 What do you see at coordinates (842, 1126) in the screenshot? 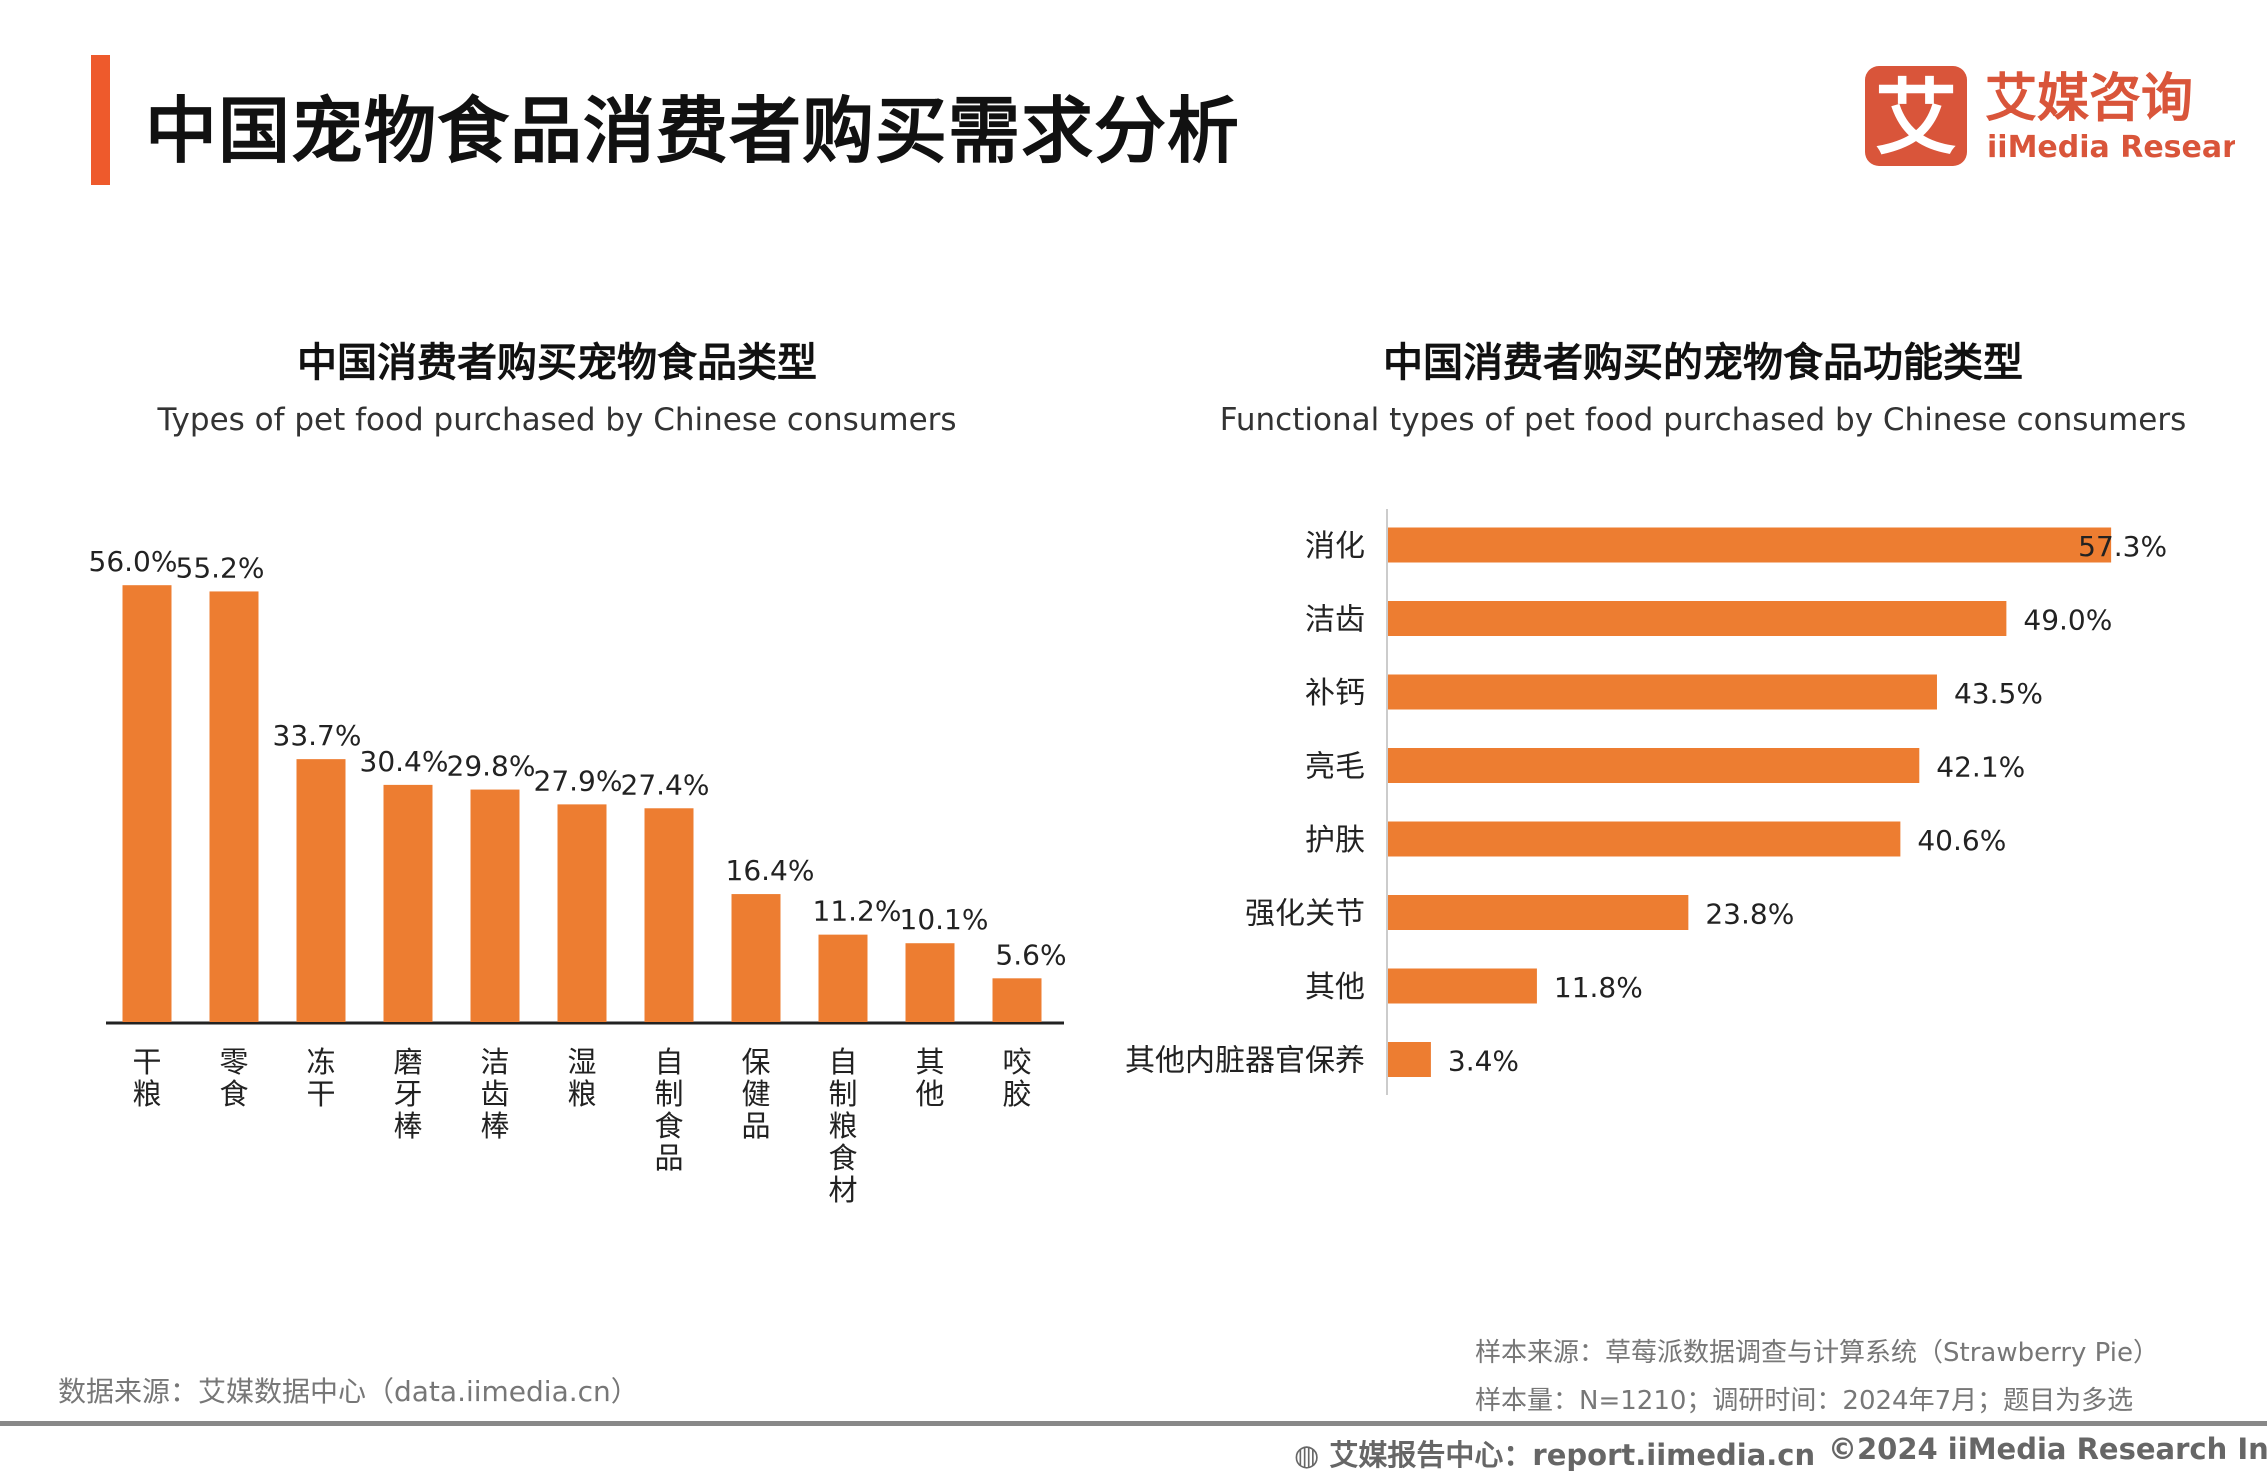
I see `category-label-8-2: 粮` at bounding box center [842, 1126].